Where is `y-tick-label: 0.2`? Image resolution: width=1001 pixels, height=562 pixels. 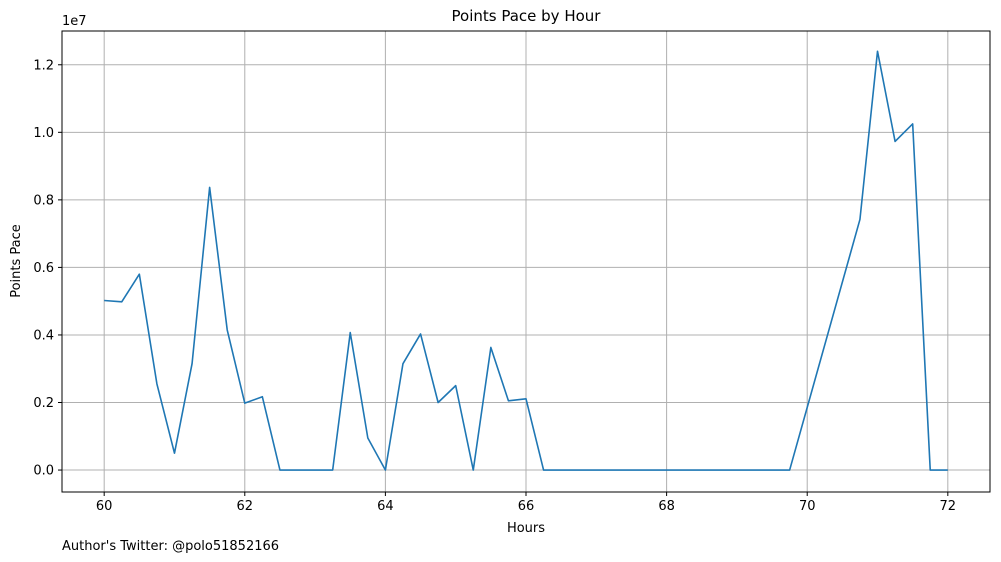
y-tick-label: 0.2 is located at coordinates (43, 403).